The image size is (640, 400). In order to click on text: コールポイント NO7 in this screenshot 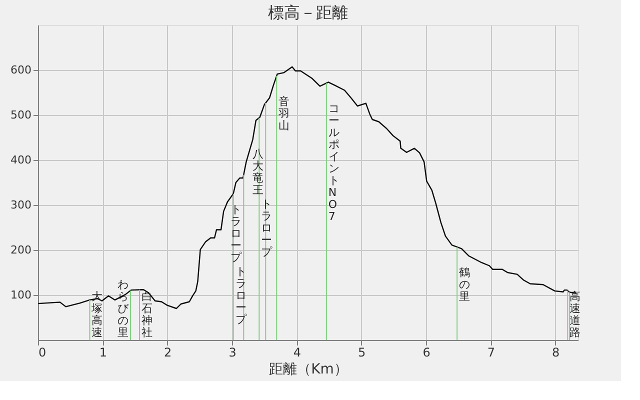, I will do `click(334, 163)`.